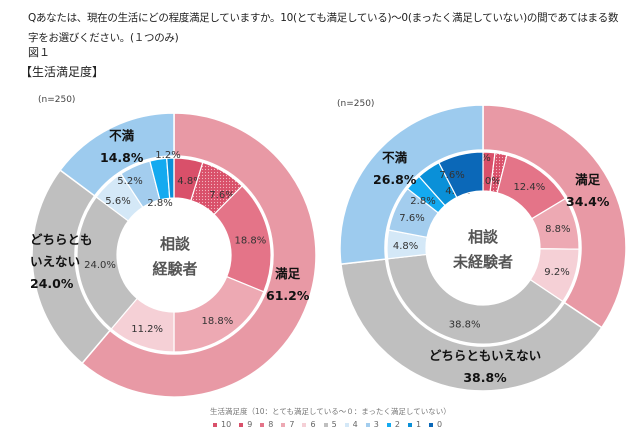  What do you see at coordinates (287, 424) in the screenshot?
I see `legend-item-7: 7` at bounding box center [287, 424].